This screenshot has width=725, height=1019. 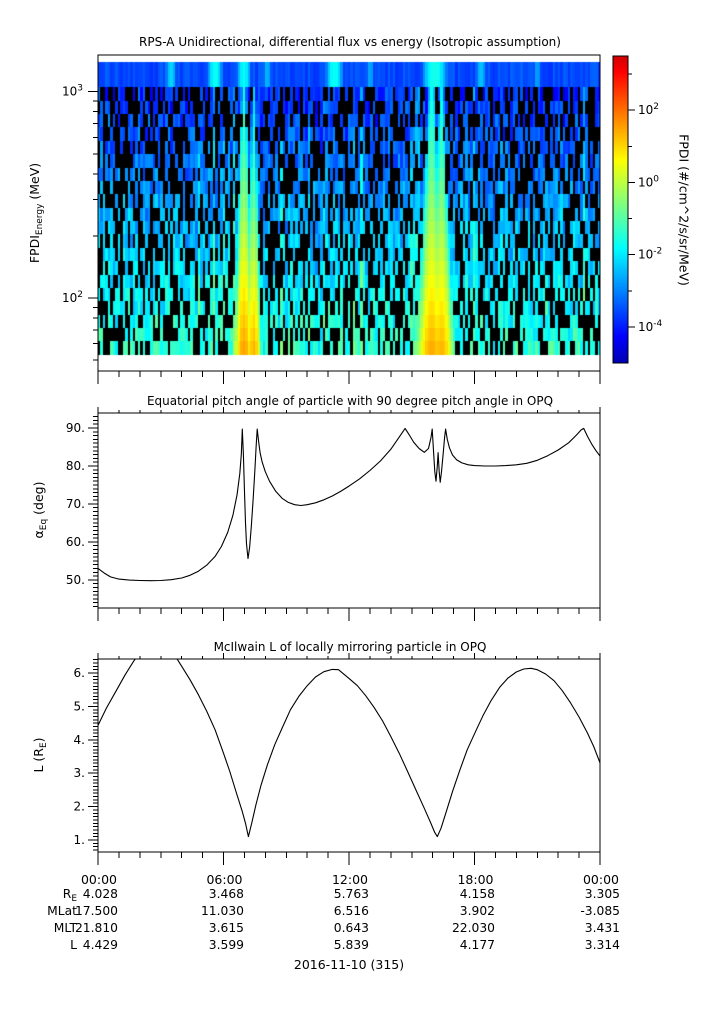 What do you see at coordinates (38, 945) in the screenshot?
I see `ephemeris-row-label: L` at bounding box center [38, 945].